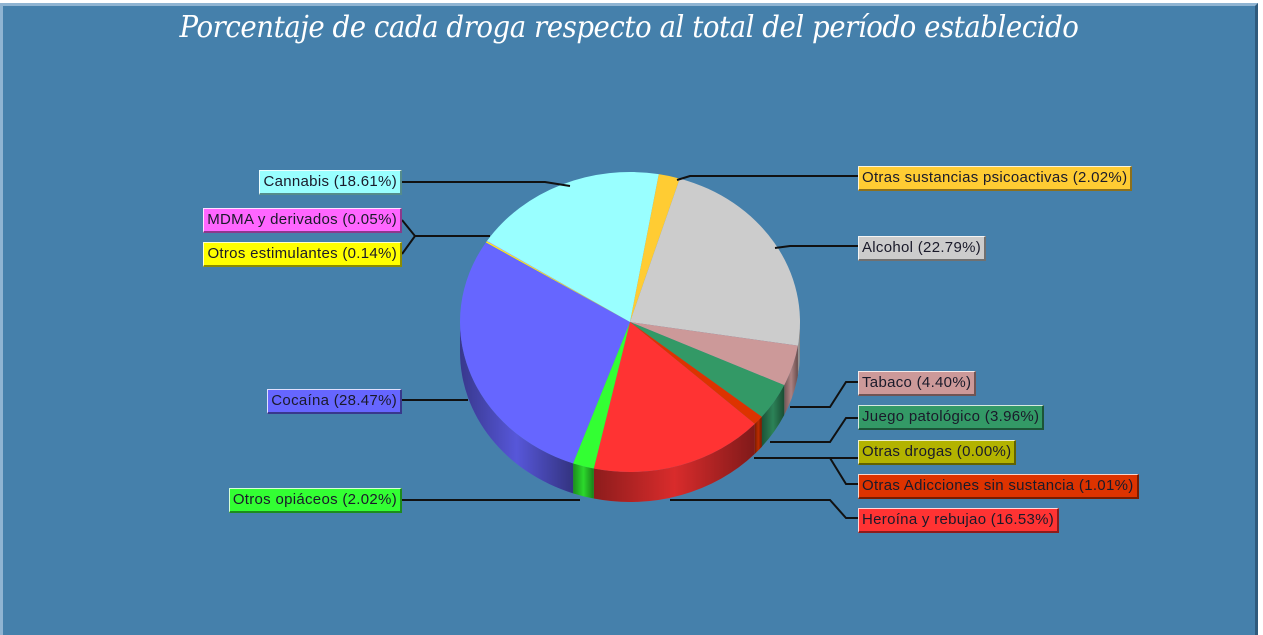 The width and height of the screenshot is (1263, 635). I want to click on pie-slice-coca-na, so click(544, 353).